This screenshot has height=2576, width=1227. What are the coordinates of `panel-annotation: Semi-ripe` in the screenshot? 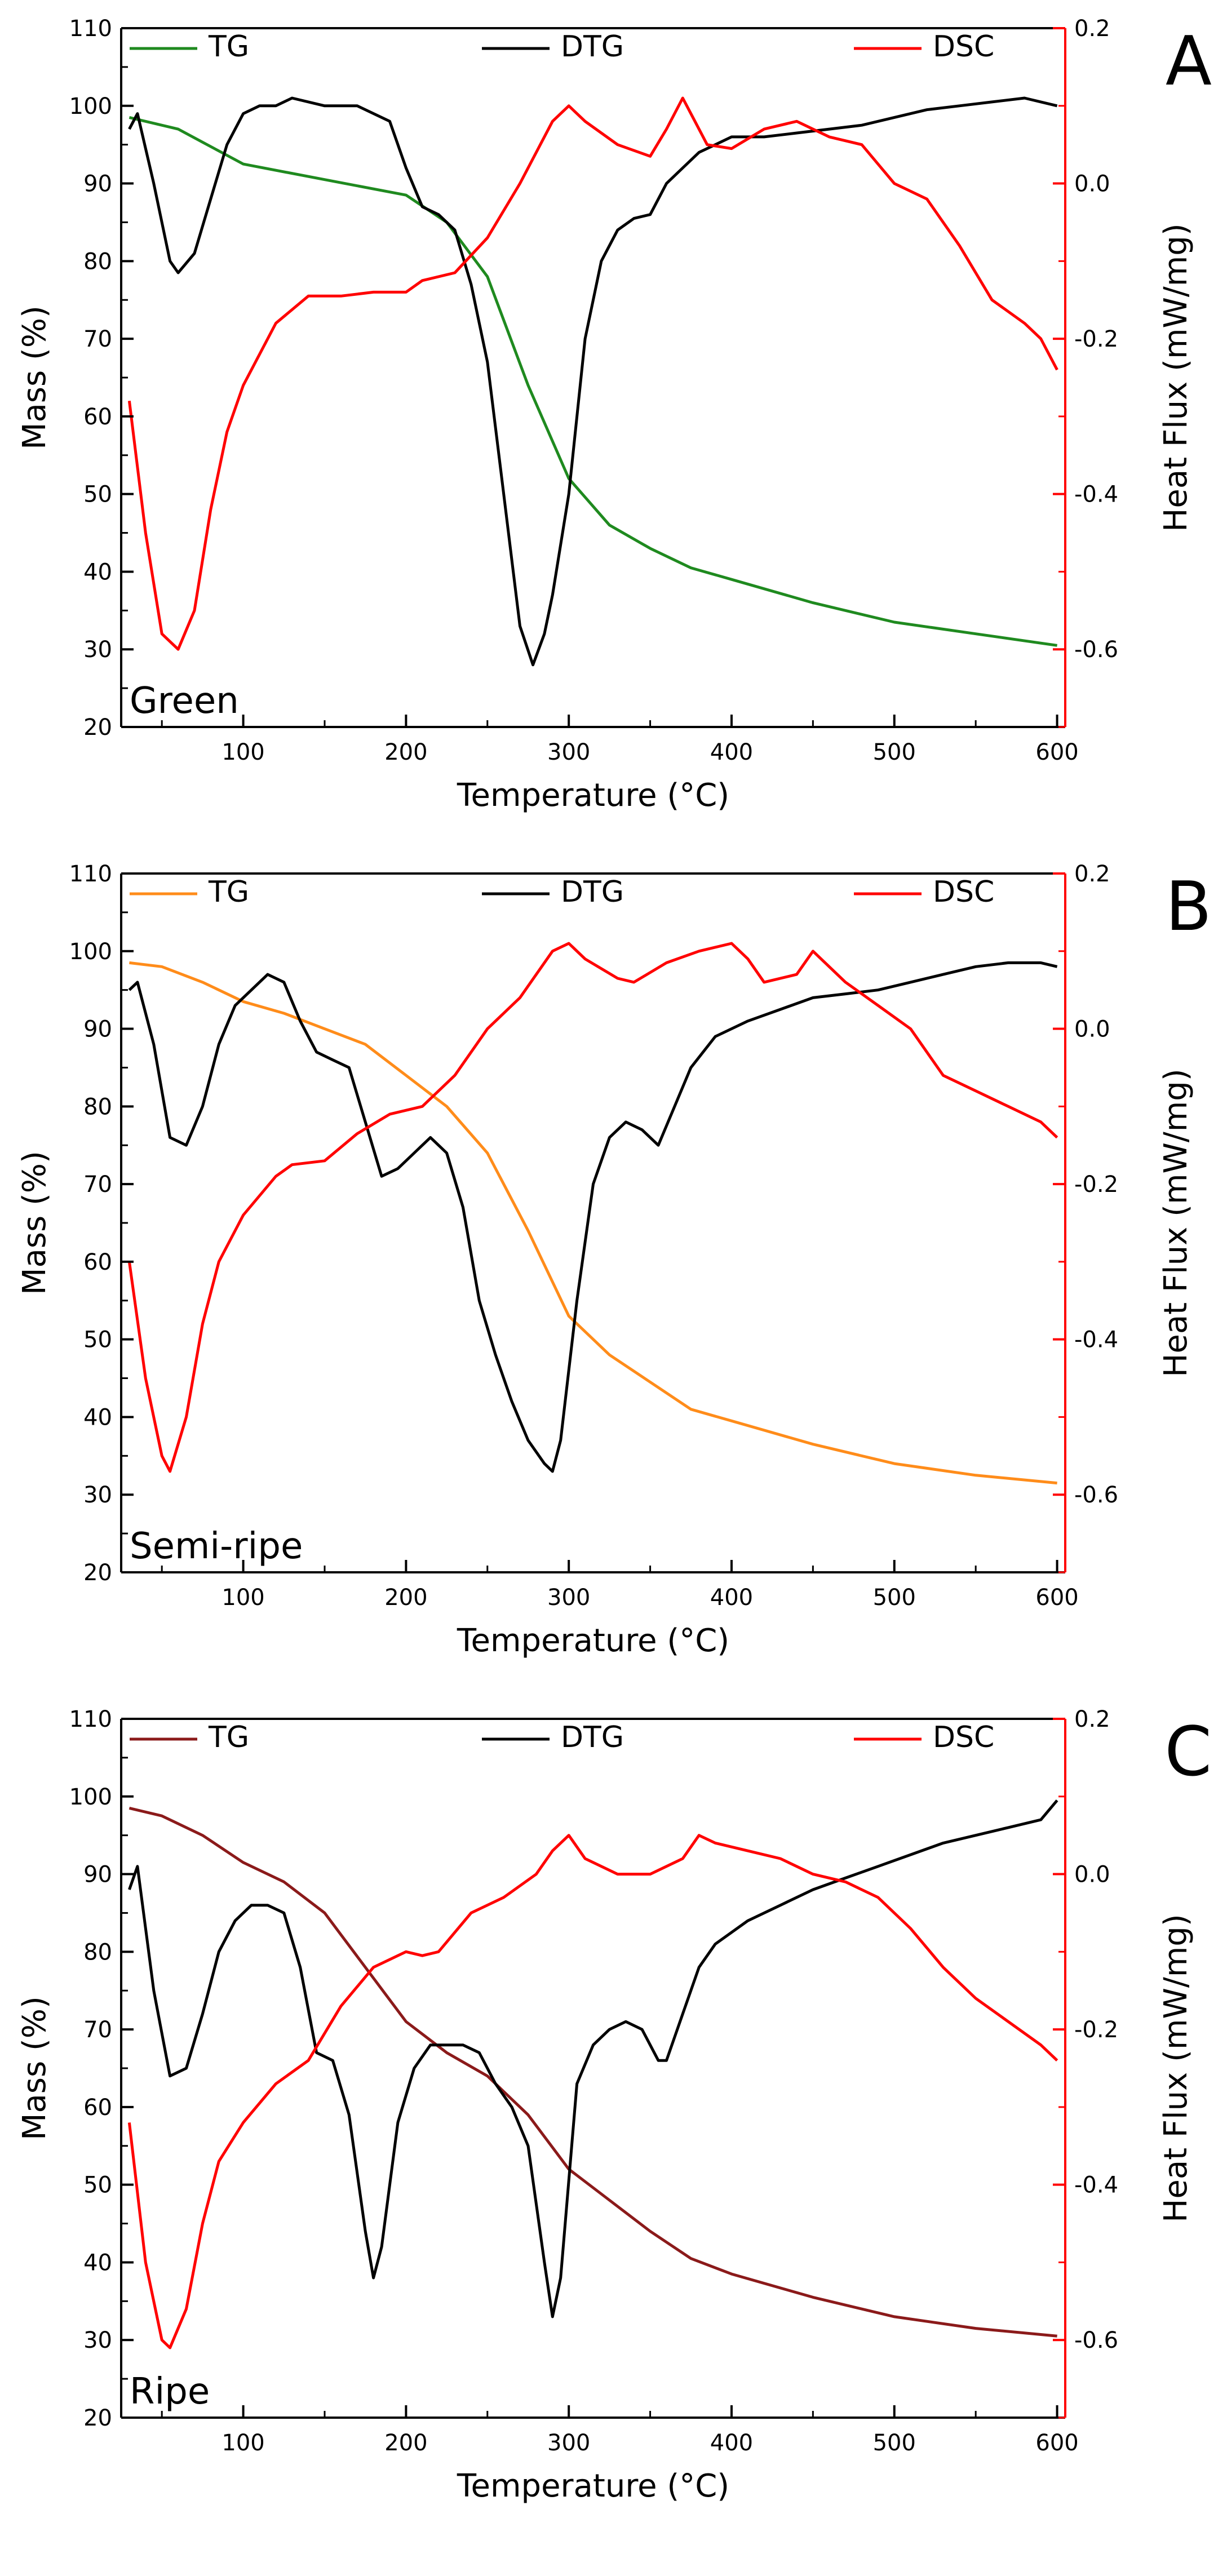 It's located at (216, 1546).